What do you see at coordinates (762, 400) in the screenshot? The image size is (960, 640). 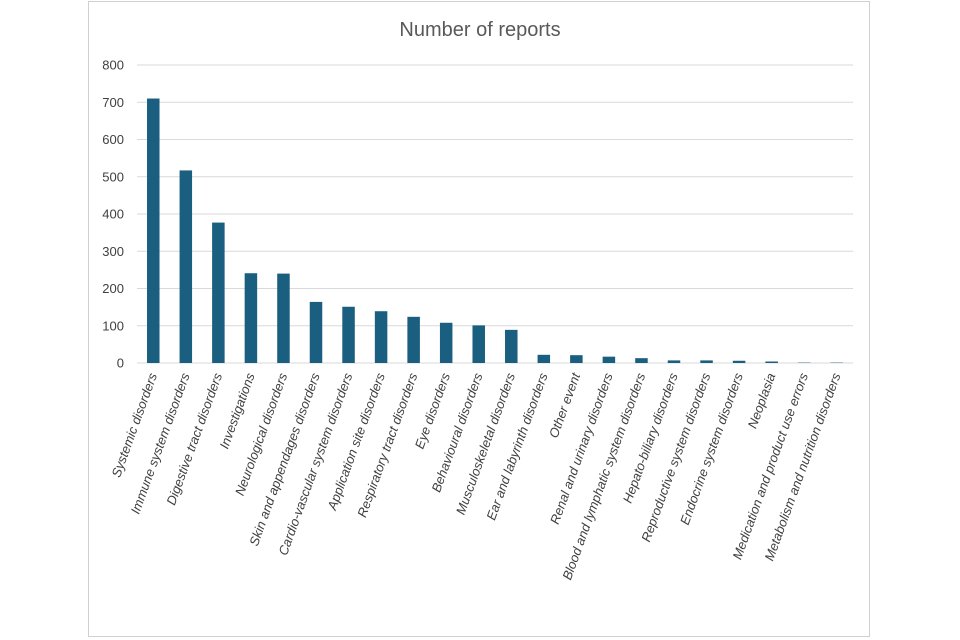 I see `x-category-label: Neoplasia` at bounding box center [762, 400].